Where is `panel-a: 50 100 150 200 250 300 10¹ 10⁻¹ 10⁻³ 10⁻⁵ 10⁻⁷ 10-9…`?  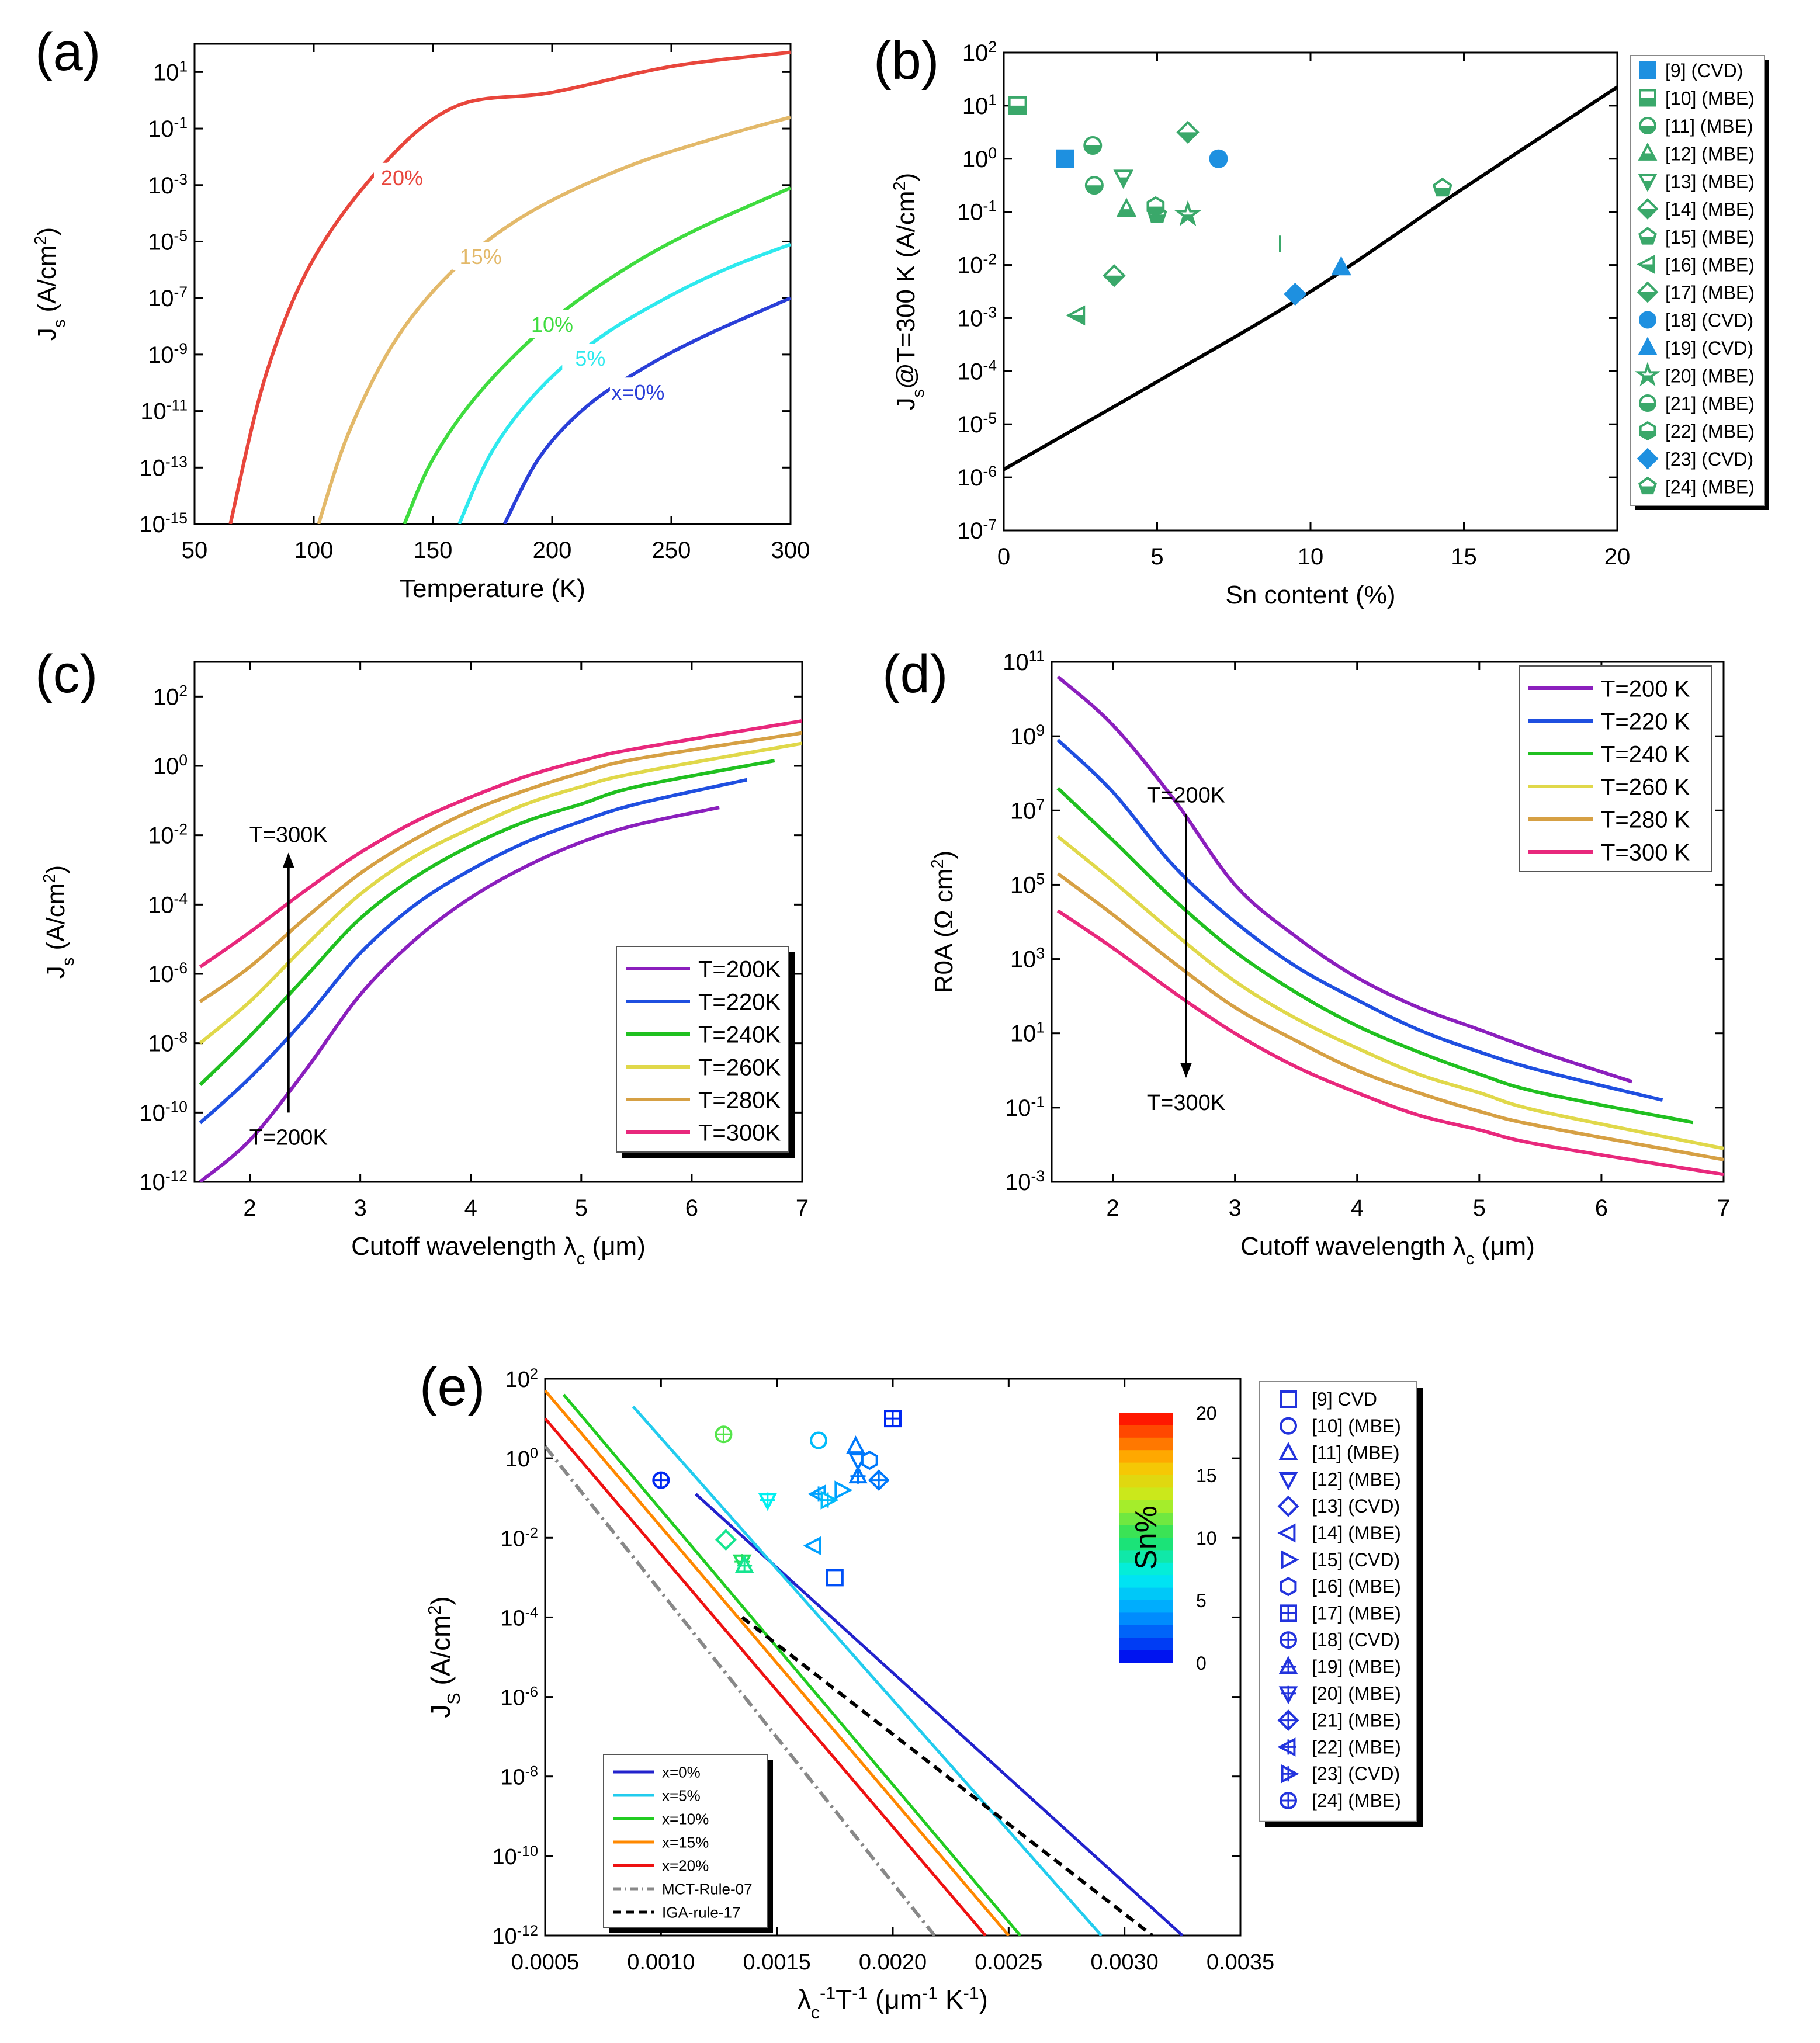
panel-a: 50 100 150 200 250 300 10¹ 10⁻¹ 10⁻³ 10⁻⁵ 10⁻⁷ 10-9… is located at coordinates (421, 312).